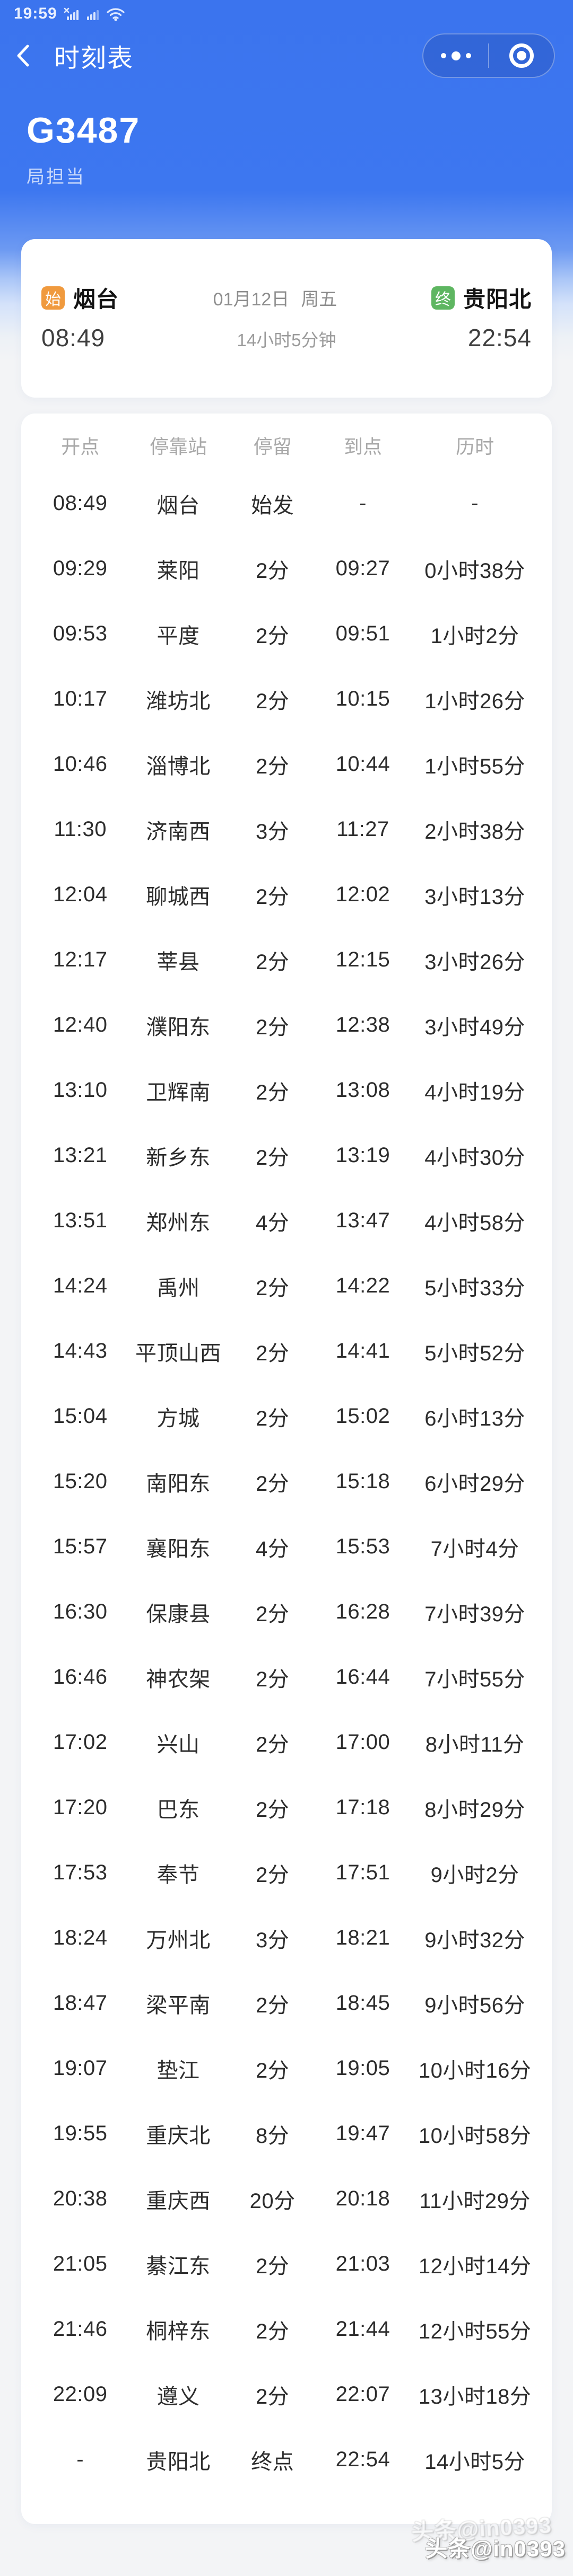  Describe the element at coordinates (362, 959) in the screenshot. I see `cell-arrive: 12:15` at that location.